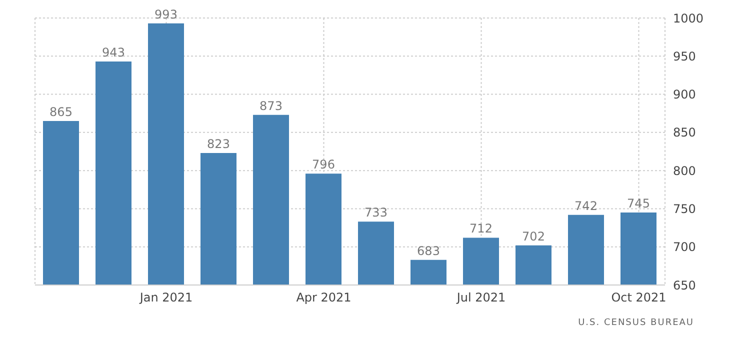 The height and width of the screenshot is (346, 730). What do you see at coordinates (323, 165) in the screenshot?
I see `data-label: 796` at bounding box center [323, 165].